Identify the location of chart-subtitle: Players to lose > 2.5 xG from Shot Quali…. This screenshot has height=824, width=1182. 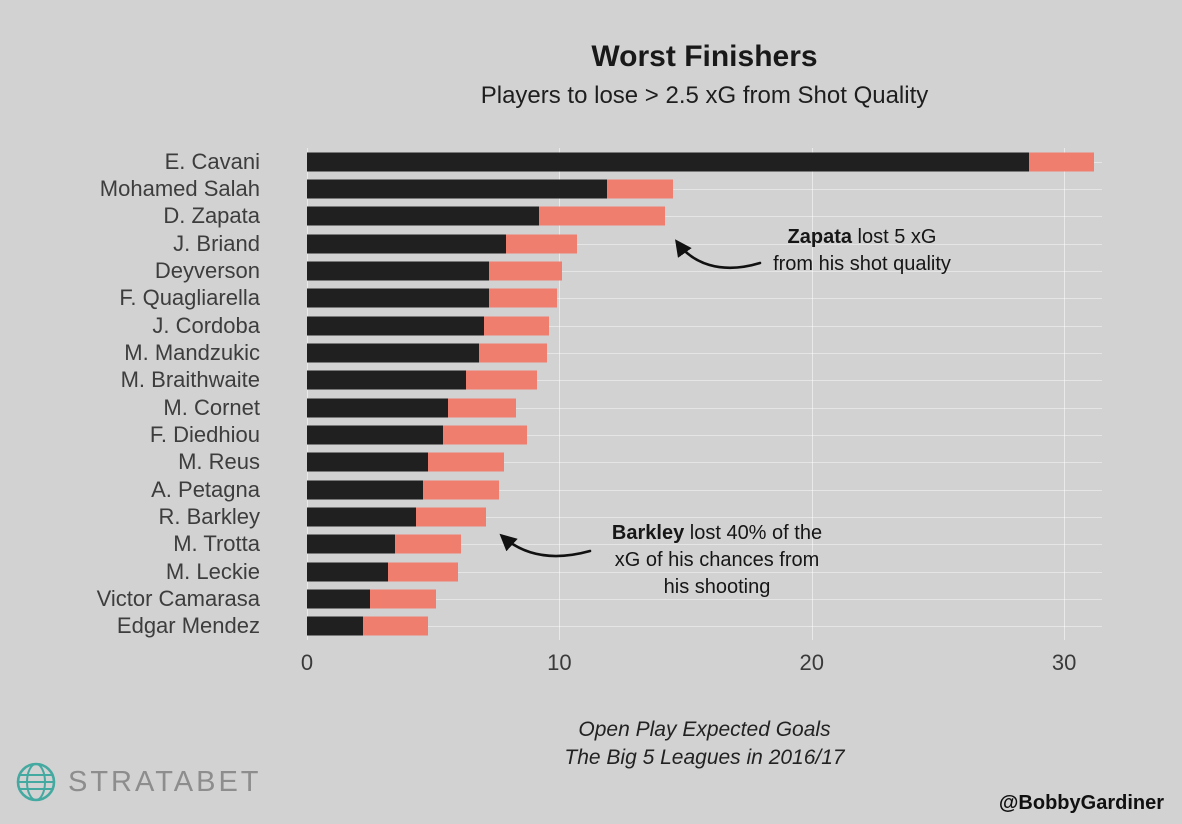
(704, 95).